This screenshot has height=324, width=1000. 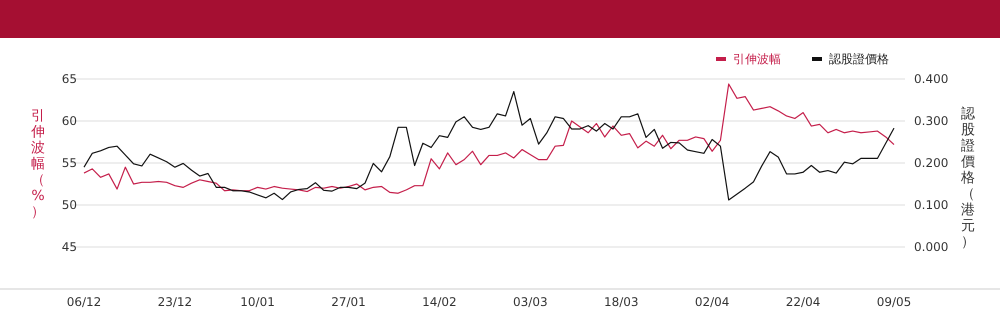 What do you see at coordinates (757, 59) in the screenshot?
I see `legend-label: 引伸波幅` at bounding box center [757, 59].